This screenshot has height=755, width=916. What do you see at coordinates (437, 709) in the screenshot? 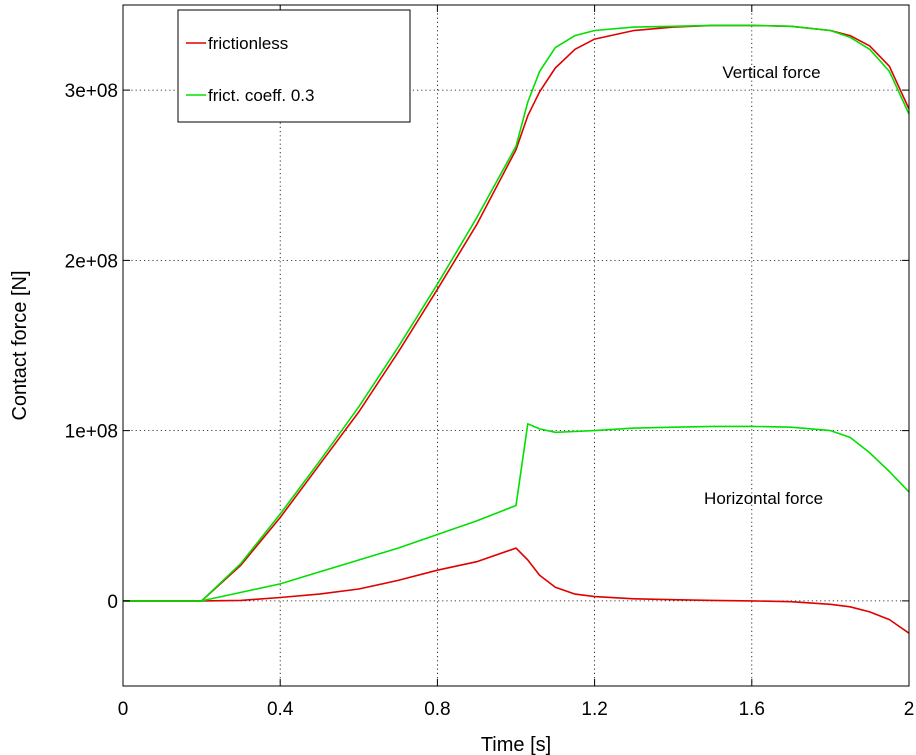
I see `x-tick-label: 0.8` at bounding box center [437, 709].